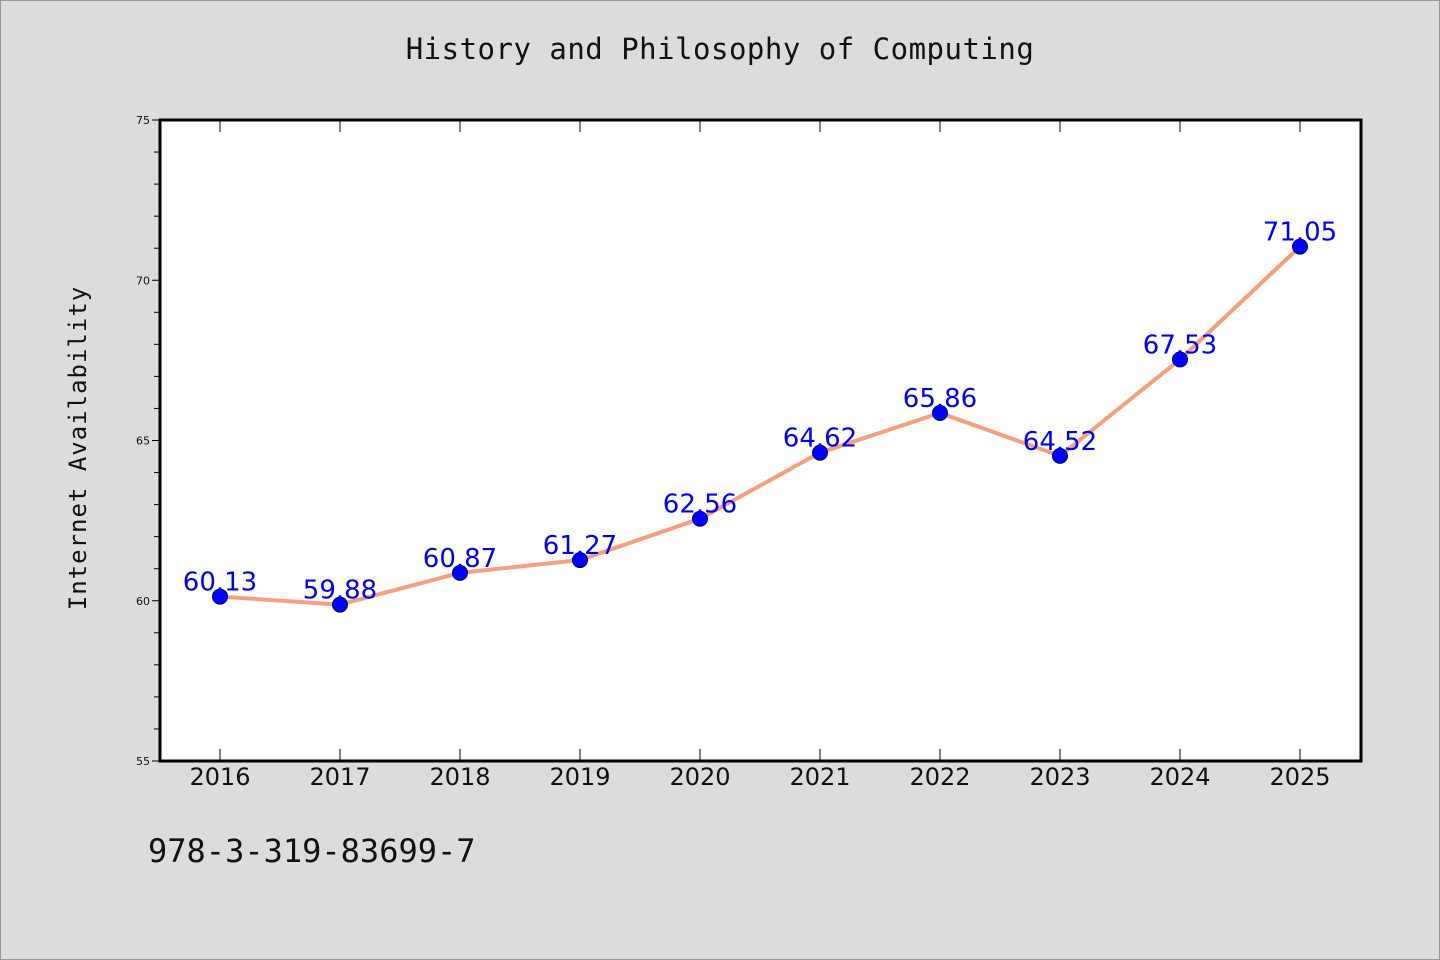 This screenshot has height=960, width=1440. I want to click on x-tick-label: 2018, so click(459, 777).